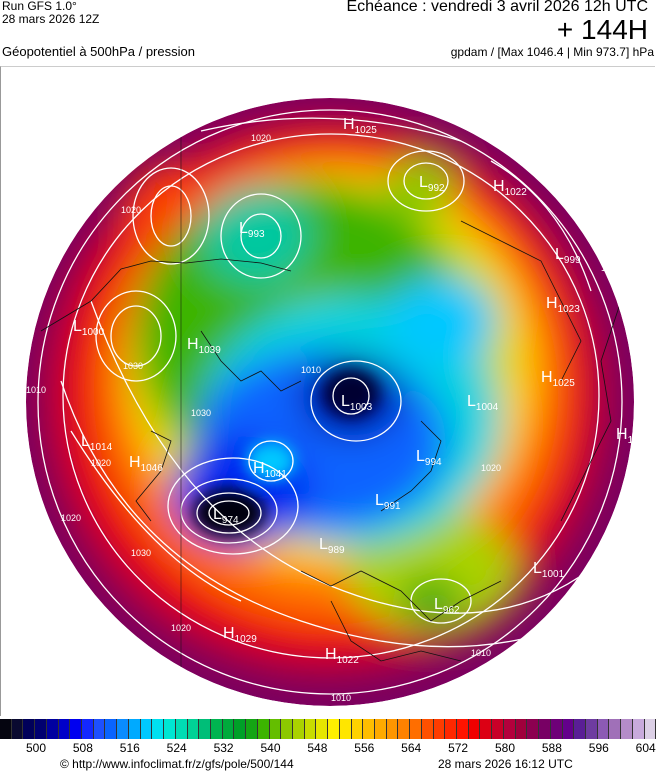 The height and width of the screenshot is (773, 656). I want to click on high-pressure-label: H1039, so click(204, 346).